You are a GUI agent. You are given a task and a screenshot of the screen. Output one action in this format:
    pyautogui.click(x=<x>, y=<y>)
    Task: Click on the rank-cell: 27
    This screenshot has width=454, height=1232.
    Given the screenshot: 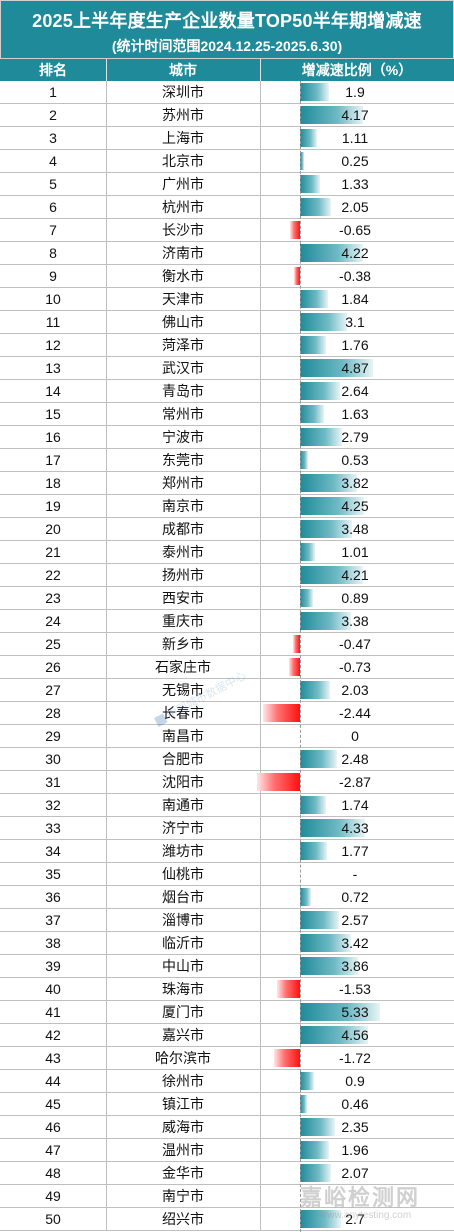 What is the action you would take?
    pyautogui.click(x=53, y=690)
    